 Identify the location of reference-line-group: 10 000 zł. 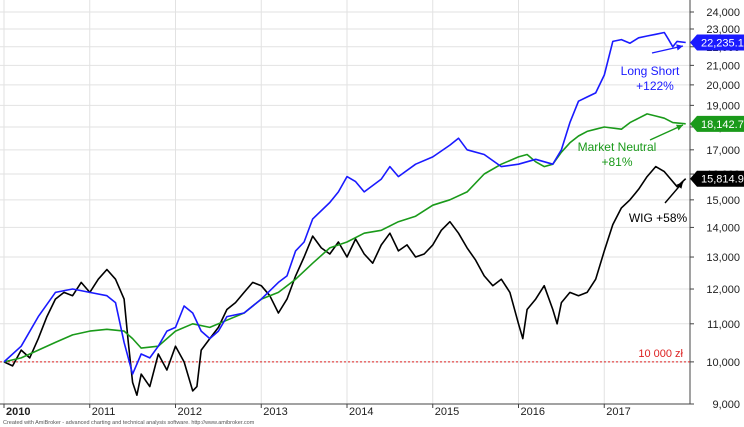
(345, 355).